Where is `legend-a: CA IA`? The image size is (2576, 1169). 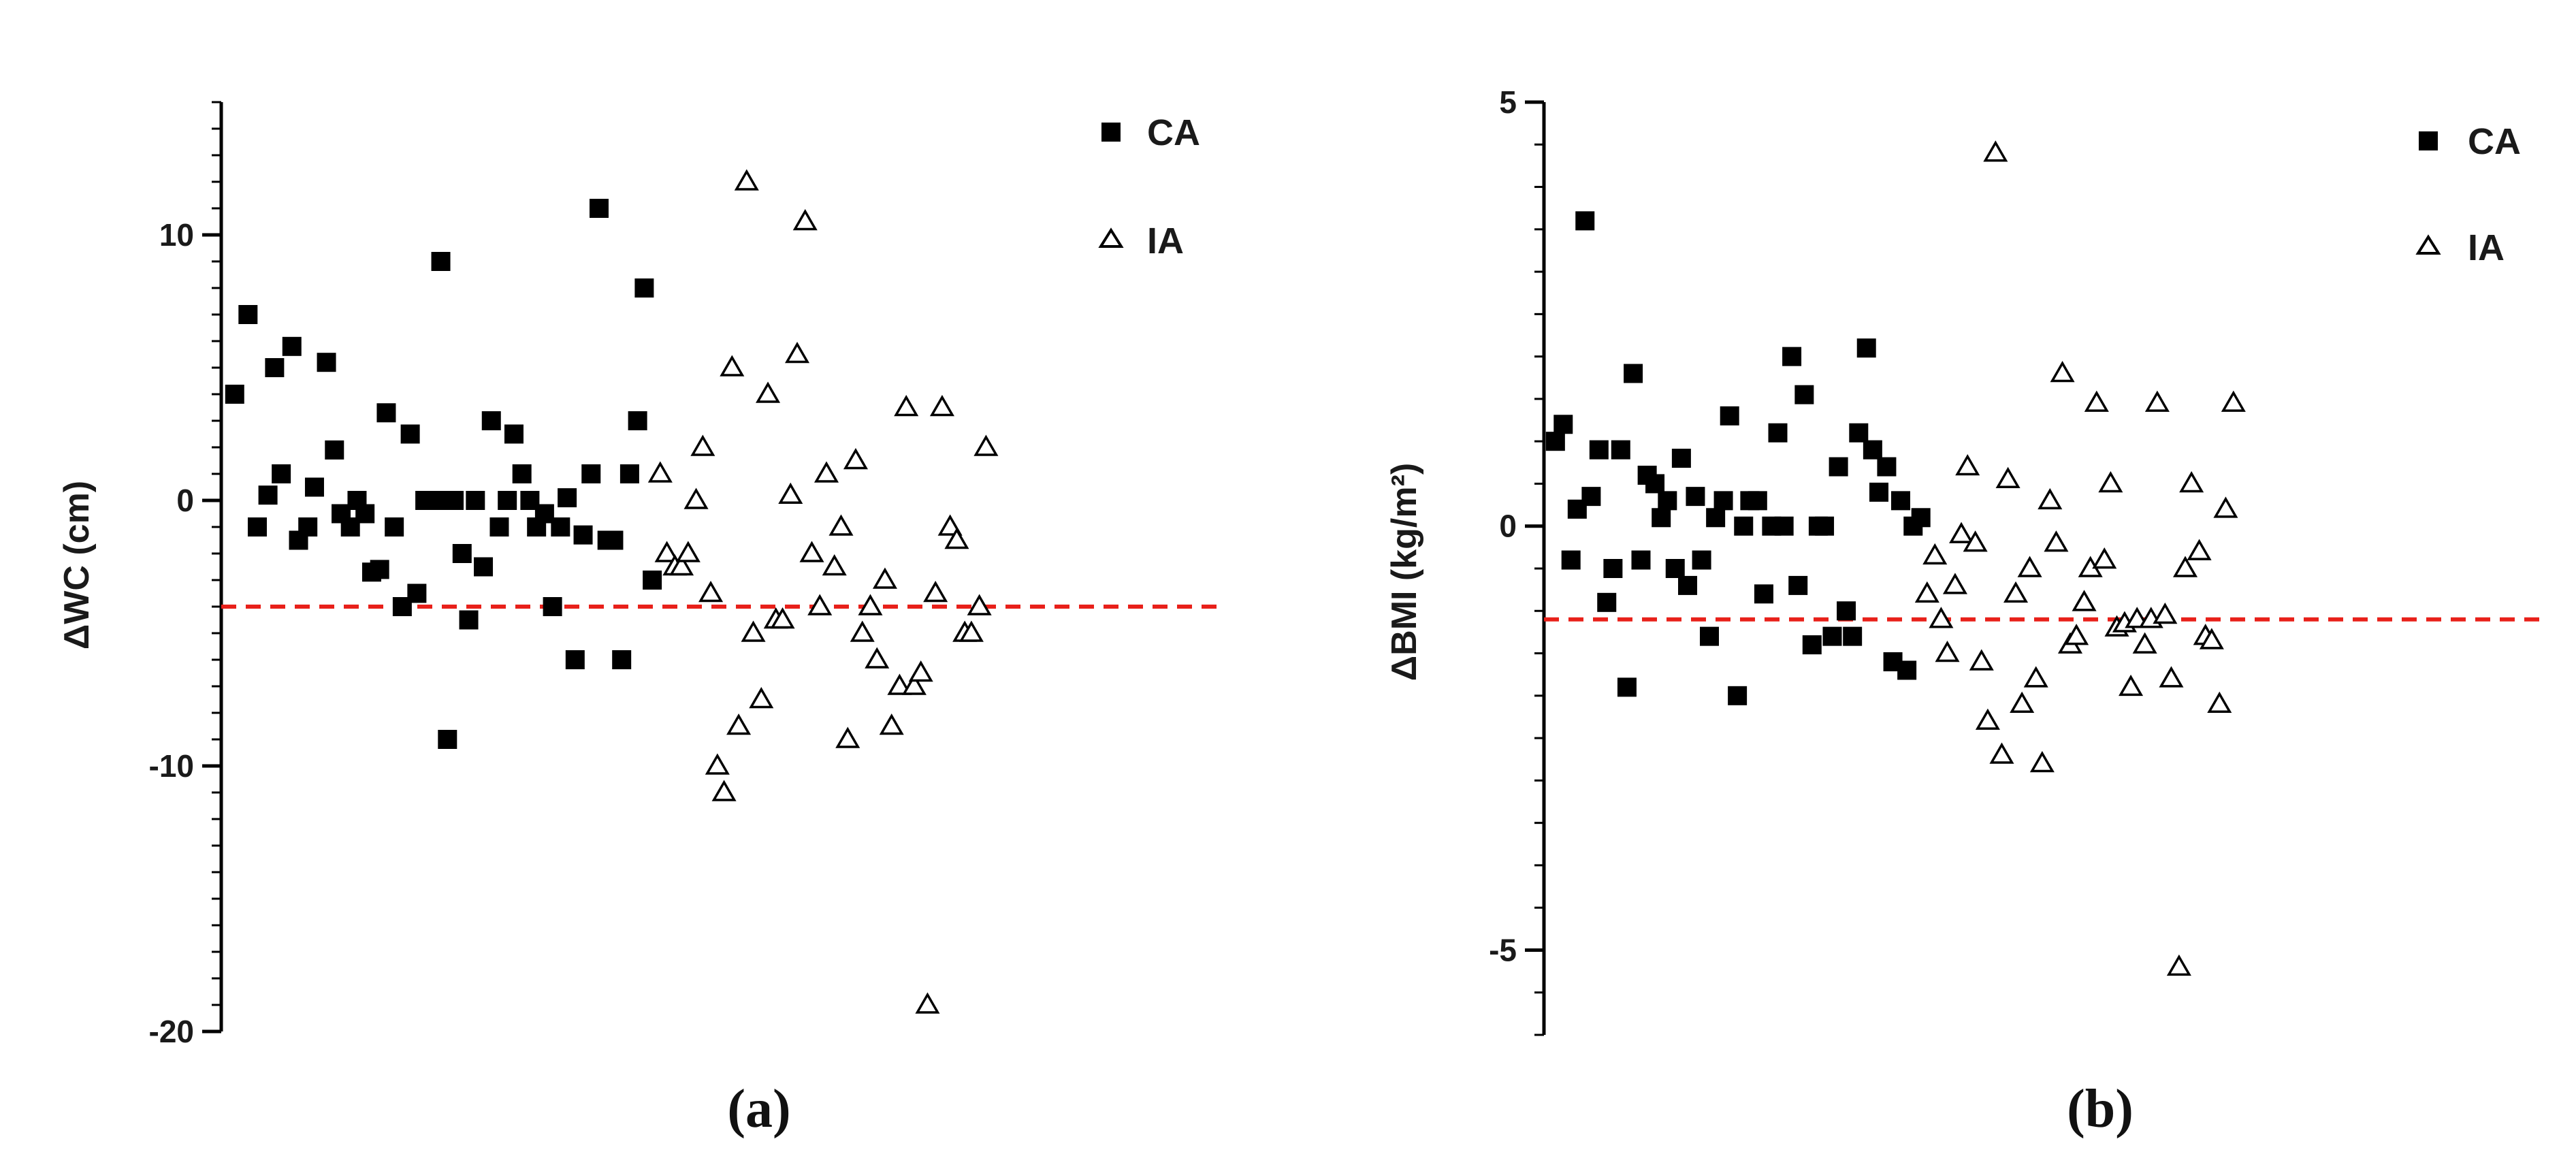 legend-a: CA IA is located at coordinates (1149, 186).